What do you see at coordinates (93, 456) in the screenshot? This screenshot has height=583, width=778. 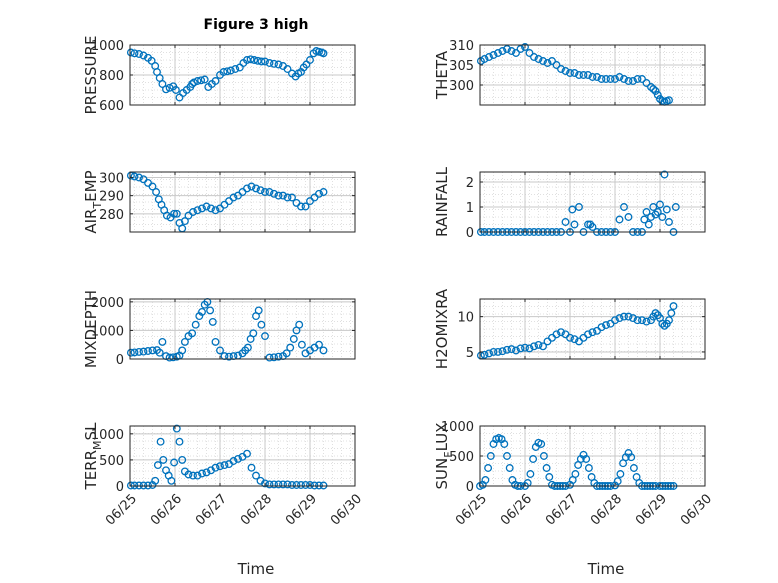 I see `y-axis-label: TERRMSL` at bounding box center [93, 456].